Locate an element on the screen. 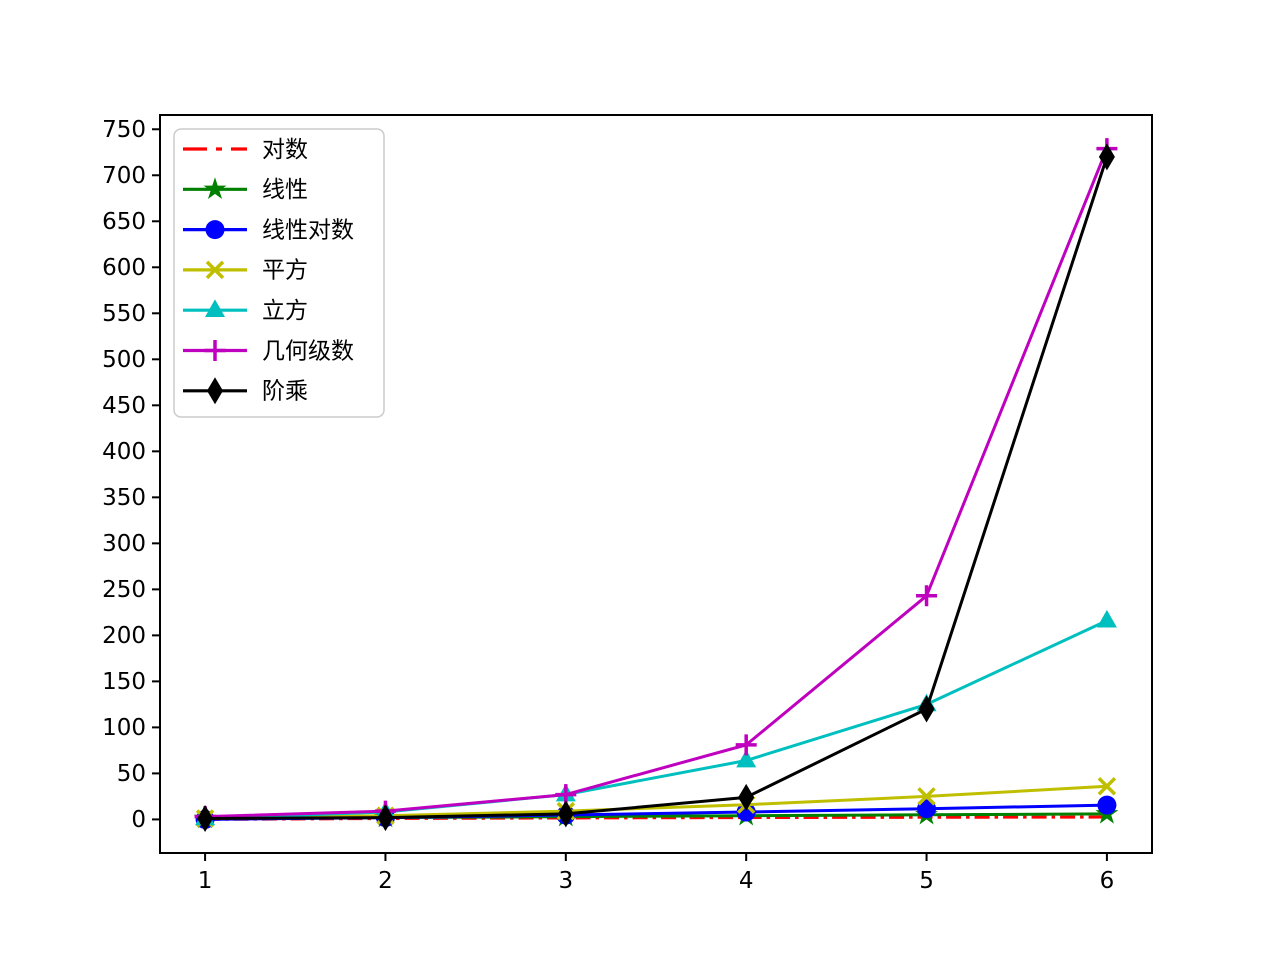  y-tick-label: 300 is located at coordinates (124, 544).